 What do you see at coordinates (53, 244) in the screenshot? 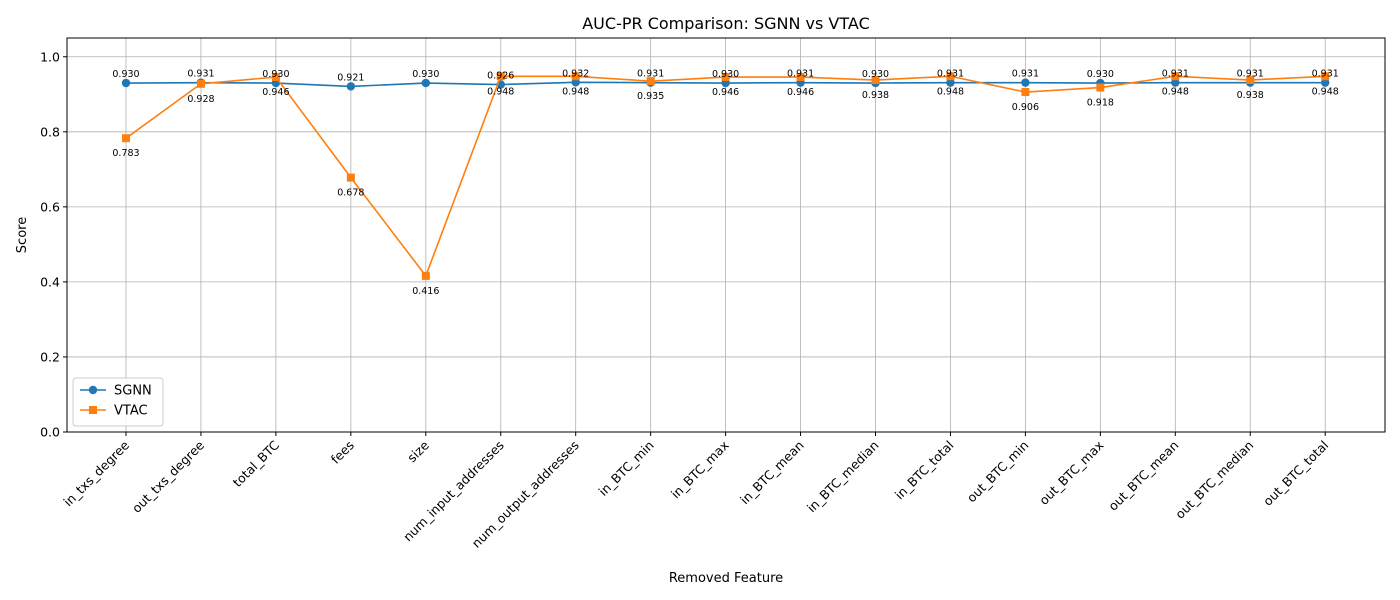
I see `y-axis: 0.0 0.2 0.4 0.6 0.8 1.0` at bounding box center [53, 244].